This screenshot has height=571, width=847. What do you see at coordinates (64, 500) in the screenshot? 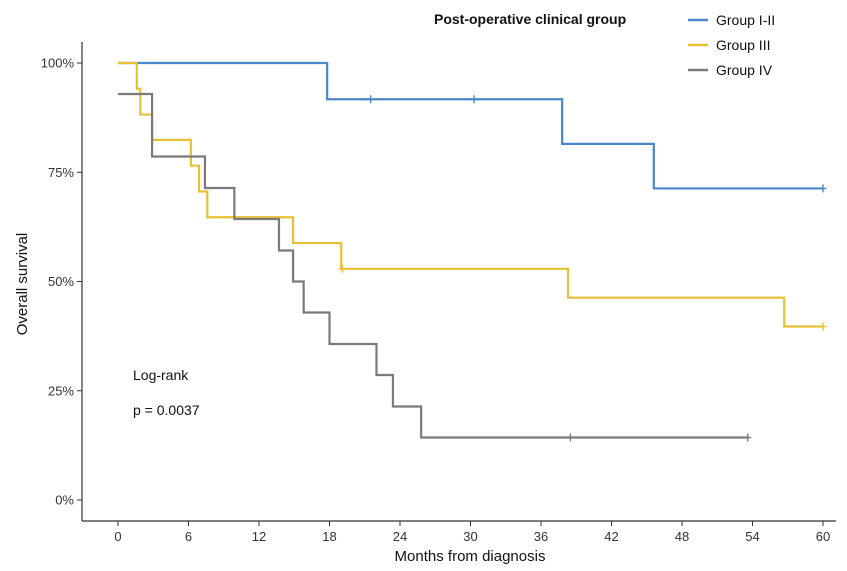
I see `y-tick-label: 0%` at bounding box center [64, 500].